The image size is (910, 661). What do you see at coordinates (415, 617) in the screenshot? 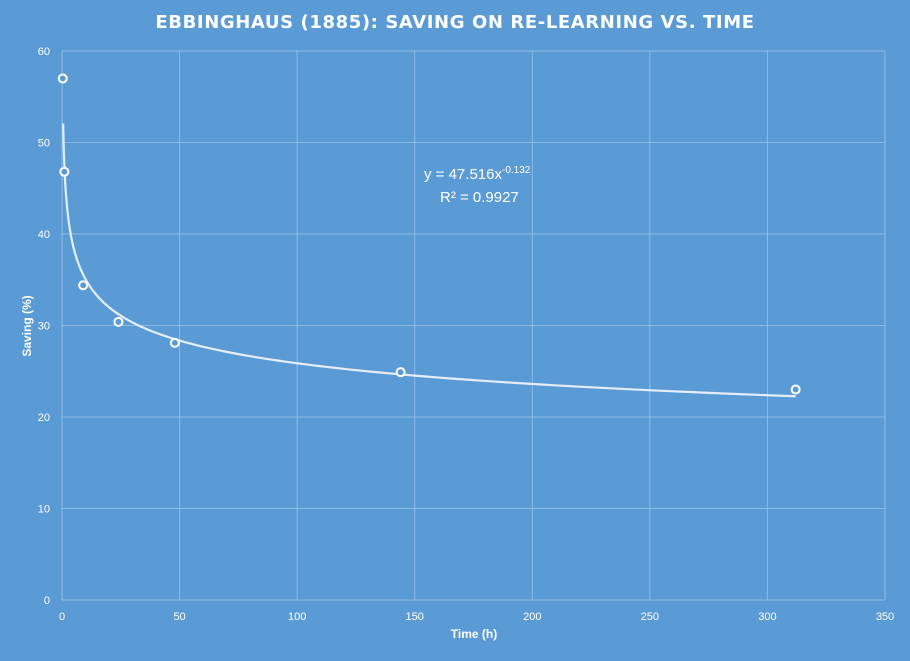
I see `x-tick-label: 150` at bounding box center [415, 617].